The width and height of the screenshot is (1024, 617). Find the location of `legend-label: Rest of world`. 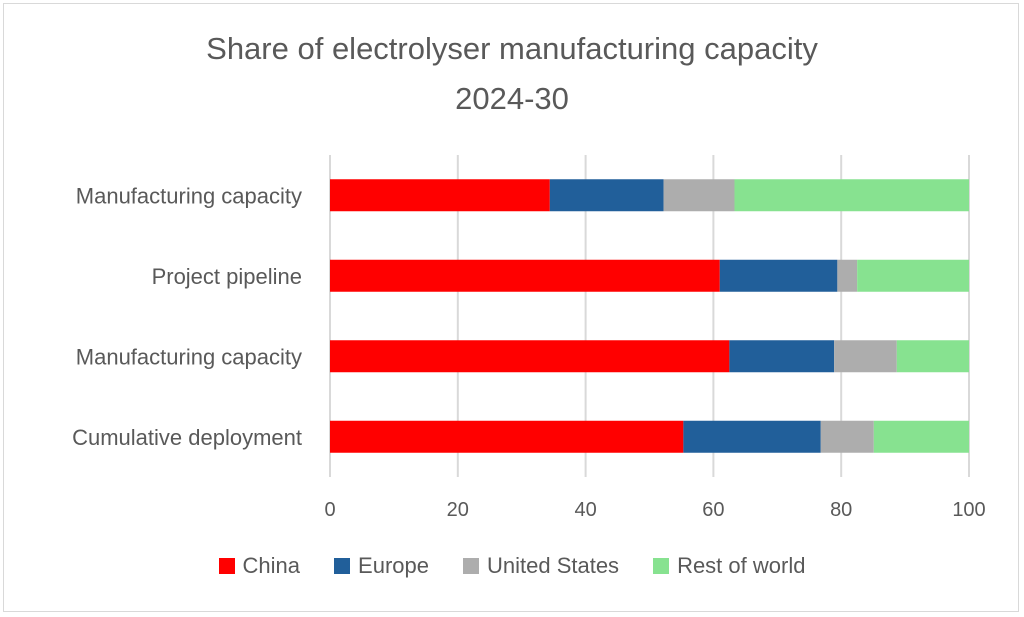

legend-label: Rest of world is located at coordinates (741, 565).